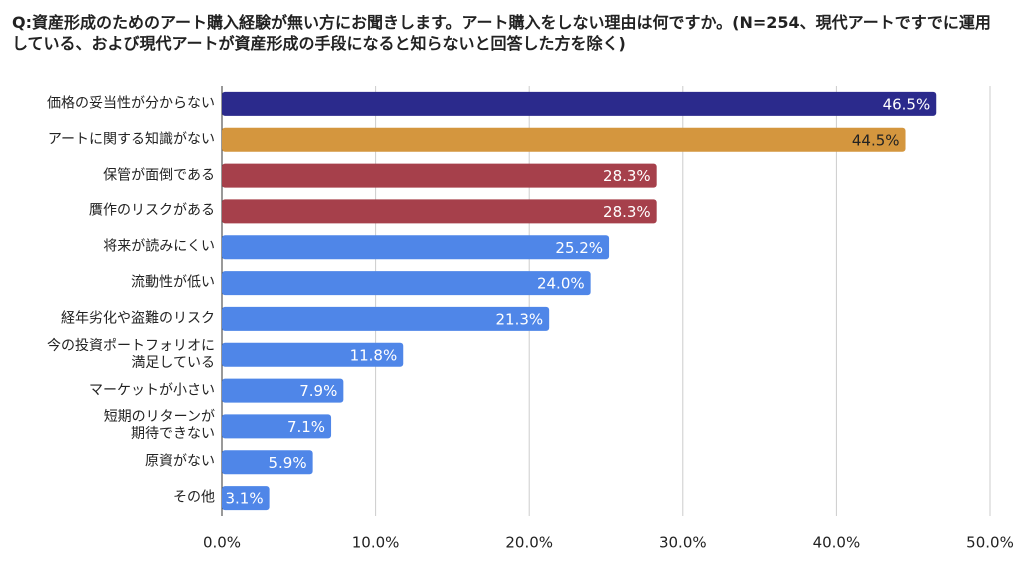  What do you see at coordinates (376, 543) in the screenshot?
I see `x-tick-label: 10.0%` at bounding box center [376, 543].